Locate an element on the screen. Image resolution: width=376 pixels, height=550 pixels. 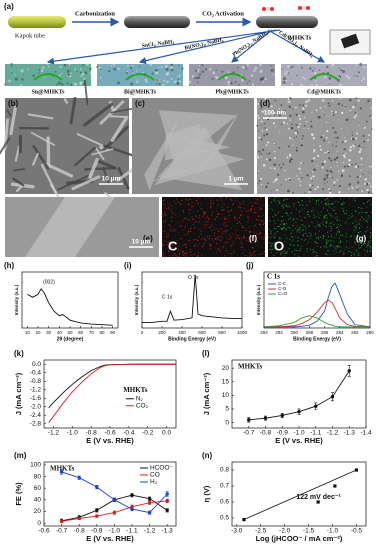
plot-frame is located at coordinates (192, 300).